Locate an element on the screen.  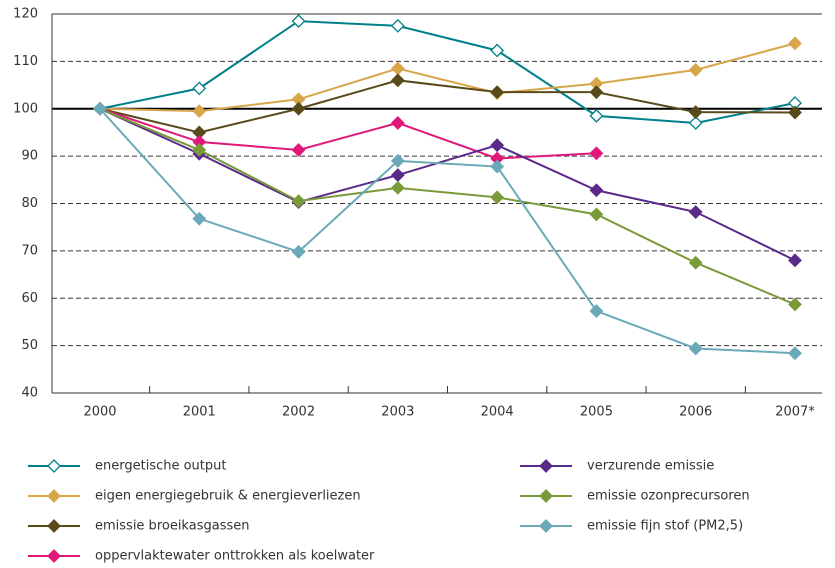
legend-label: emissie fijn stof (PM2,5) is located at coordinates (665, 526).